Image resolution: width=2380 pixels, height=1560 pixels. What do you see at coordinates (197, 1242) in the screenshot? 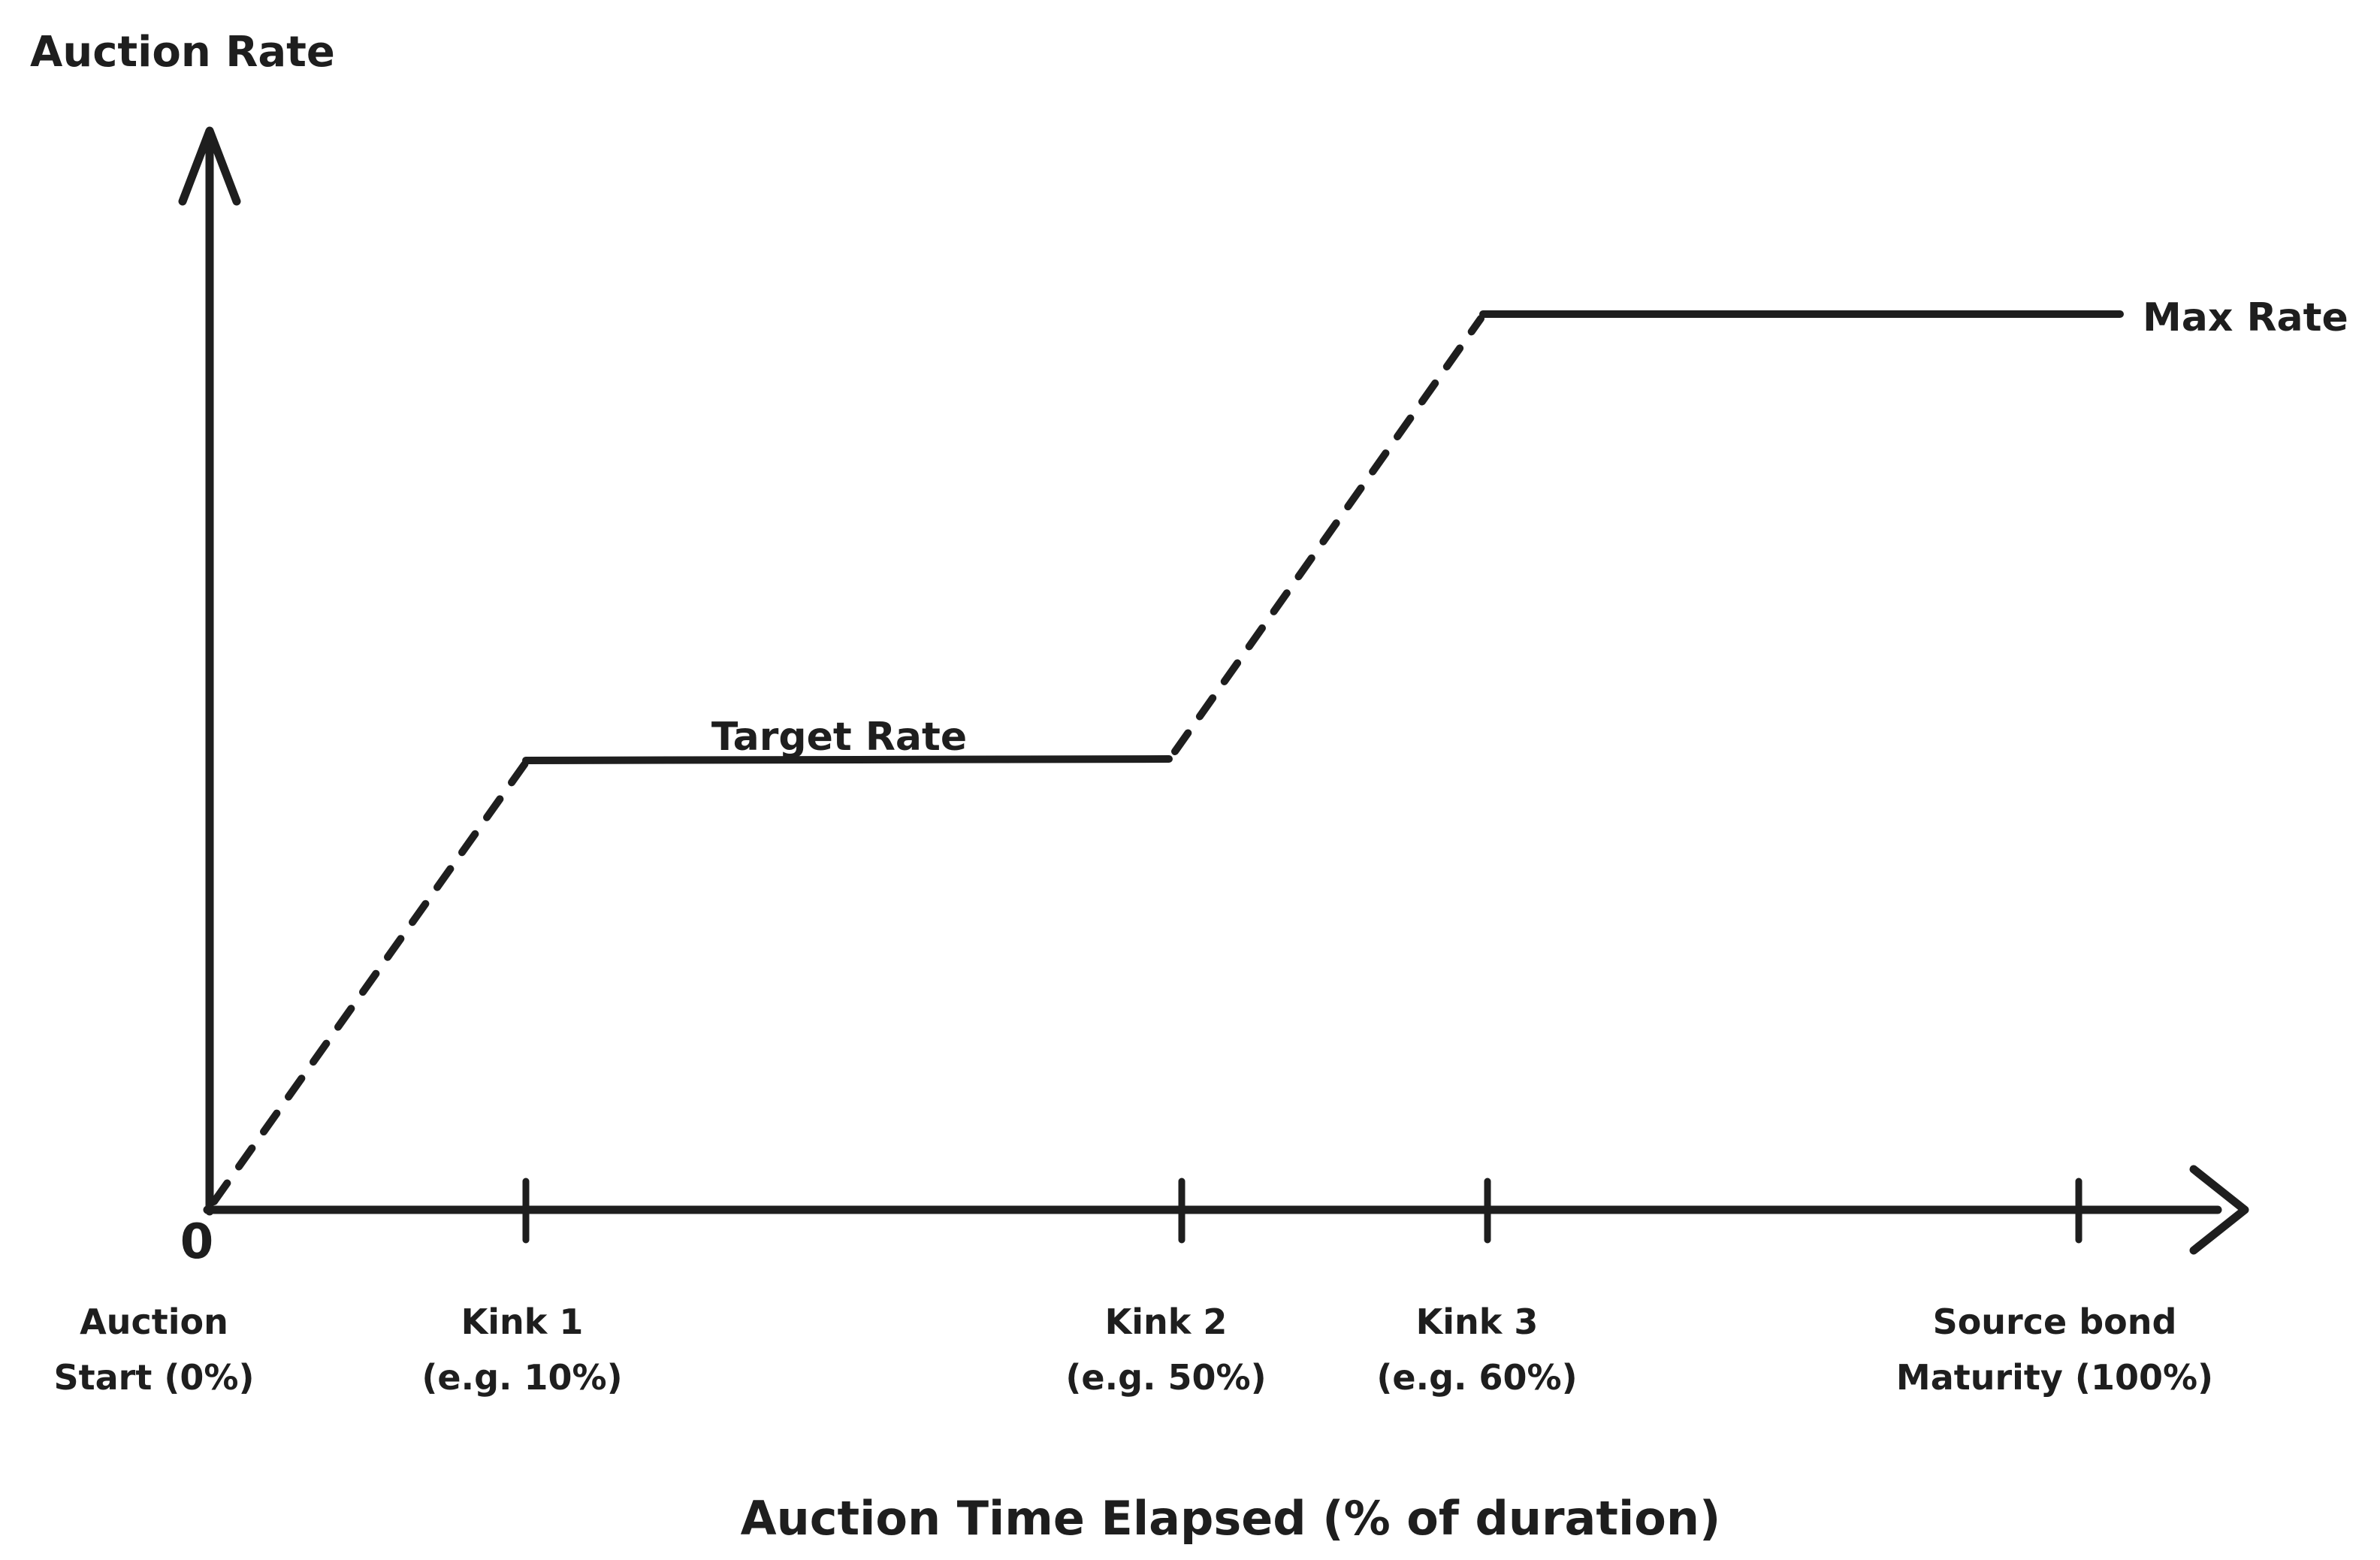
I see `origin-label: 0` at bounding box center [197, 1242].